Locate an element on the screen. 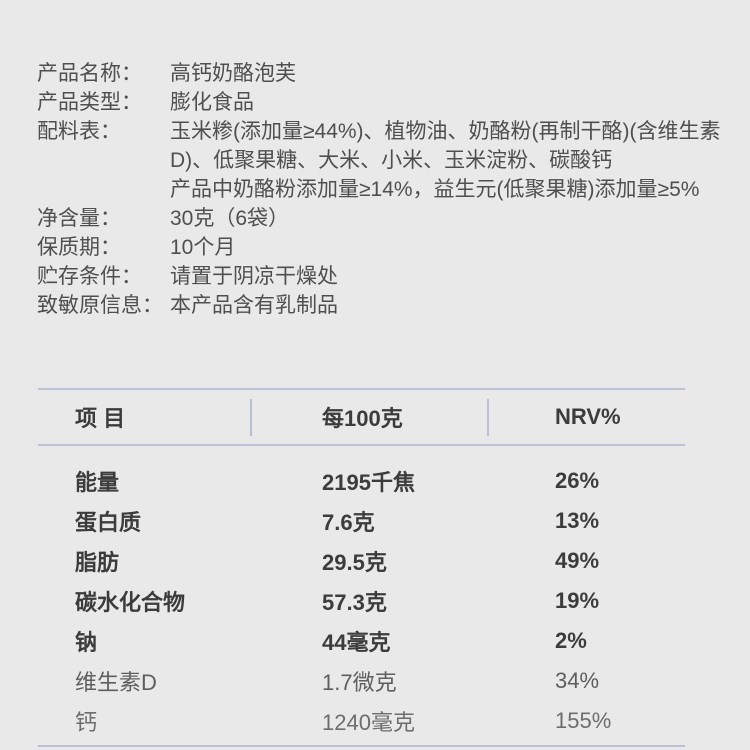 The image size is (750, 750). nutrition-nrv: 2% is located at coordinates (571, 640).